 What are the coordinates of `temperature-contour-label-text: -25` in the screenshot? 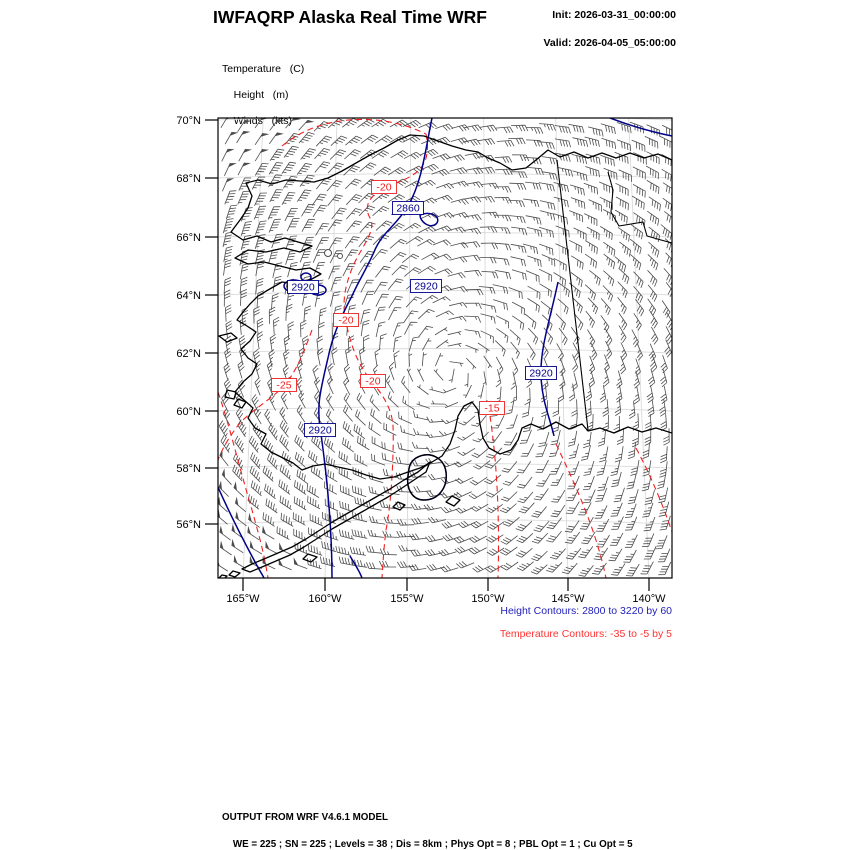 It's located at (283, 386).